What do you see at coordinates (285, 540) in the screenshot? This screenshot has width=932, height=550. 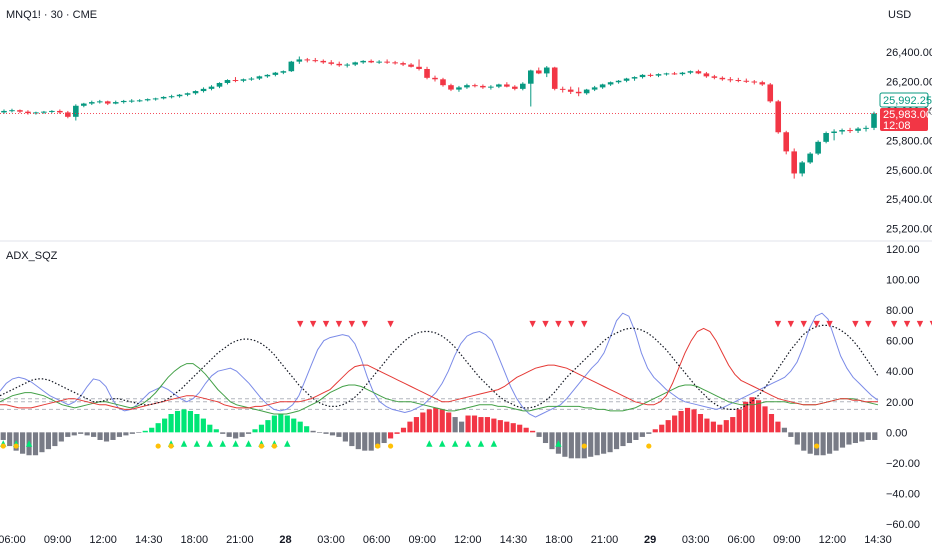 I see `time-tick-label: 28` at bounding box center [285, 540].